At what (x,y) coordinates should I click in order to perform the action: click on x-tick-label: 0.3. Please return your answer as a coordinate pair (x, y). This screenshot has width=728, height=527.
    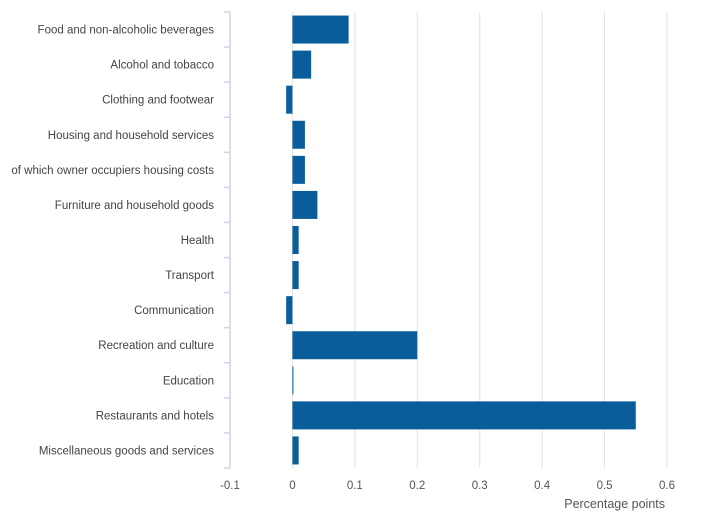
    Looking at the image, I should click on (480, 486).